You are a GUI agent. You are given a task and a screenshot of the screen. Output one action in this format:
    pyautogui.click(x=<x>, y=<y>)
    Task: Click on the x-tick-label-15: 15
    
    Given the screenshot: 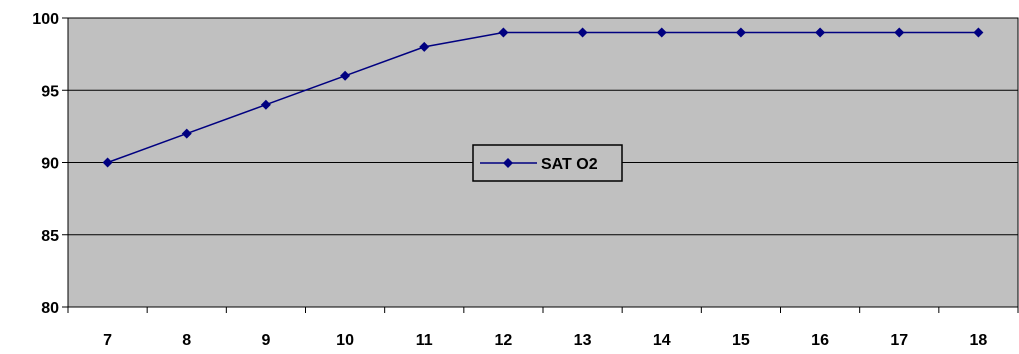 What is the action you would take?
    pyautogui.click(x=741, y=340)
    